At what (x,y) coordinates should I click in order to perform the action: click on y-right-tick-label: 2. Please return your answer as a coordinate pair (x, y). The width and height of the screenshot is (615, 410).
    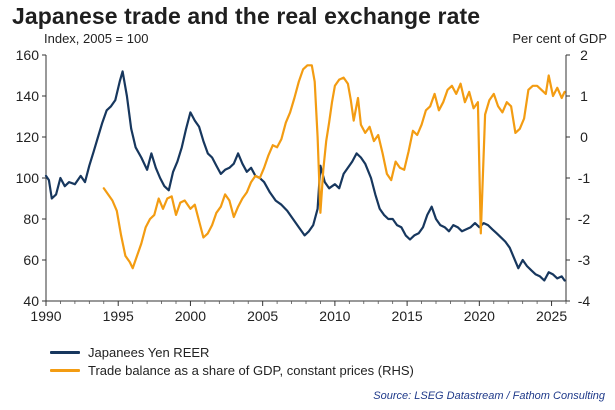
    Looking at the image, I should click on (584, 55).